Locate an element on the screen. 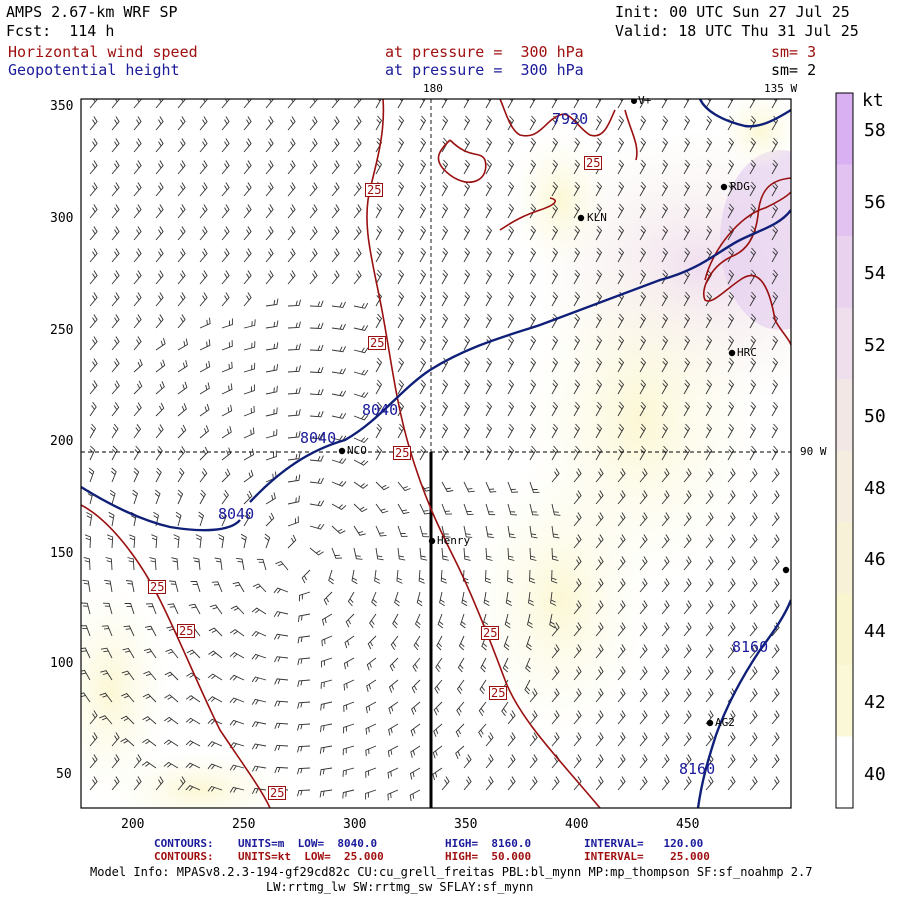 The height and width of the screenshot is (900, 900). wind-contour-label: 25 is located at coordinates (377, 343).